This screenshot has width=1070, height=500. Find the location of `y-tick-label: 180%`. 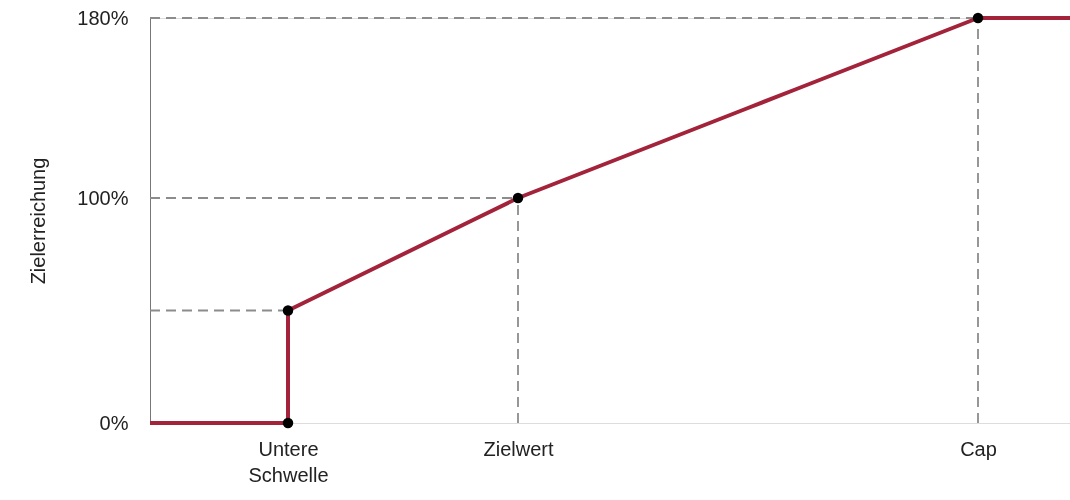

y-tick-label: 180% is located at coordinates (103, 17).